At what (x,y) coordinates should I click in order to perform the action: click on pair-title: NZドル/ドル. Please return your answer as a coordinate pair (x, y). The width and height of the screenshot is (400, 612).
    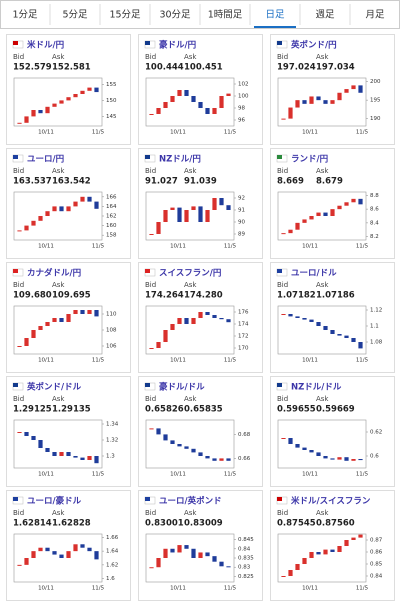
    Looking at the image, I should click on (316, 388).